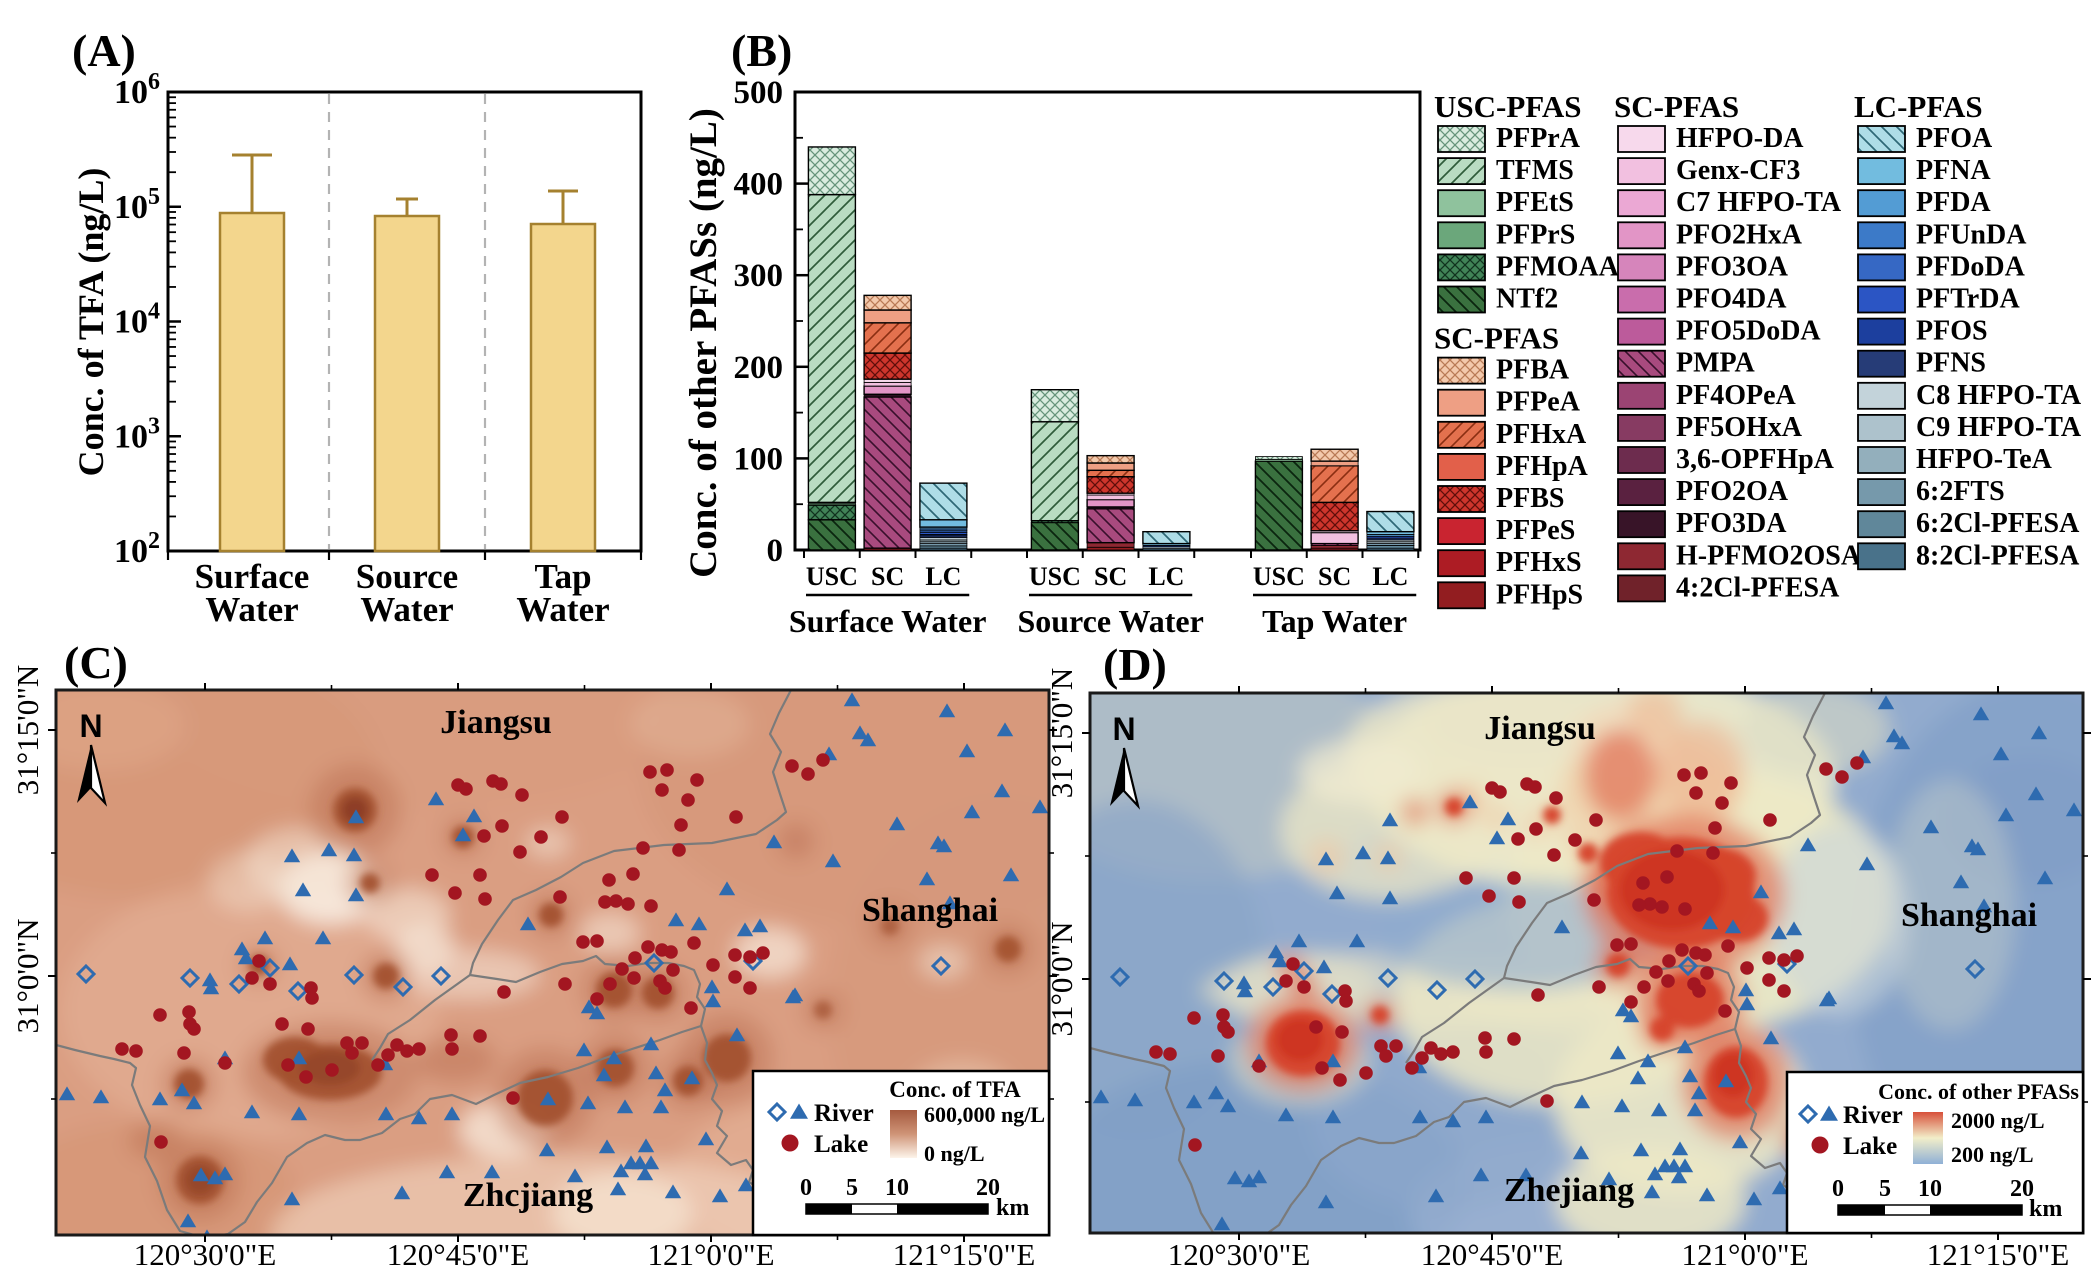 This screenshot has height=1273, width=2100. Describe the element at coordinates (1496, 338) in the screenshot. I see `svg-text: SC-PFAS` at that location.